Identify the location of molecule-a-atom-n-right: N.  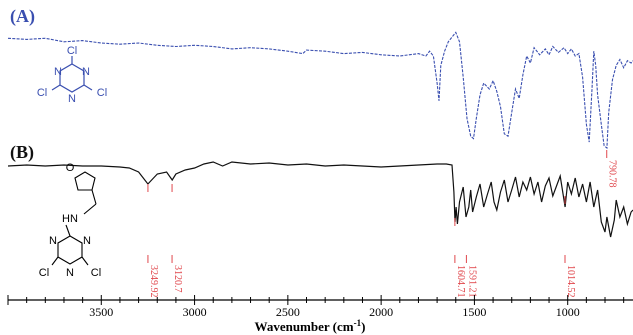
(86, 72).